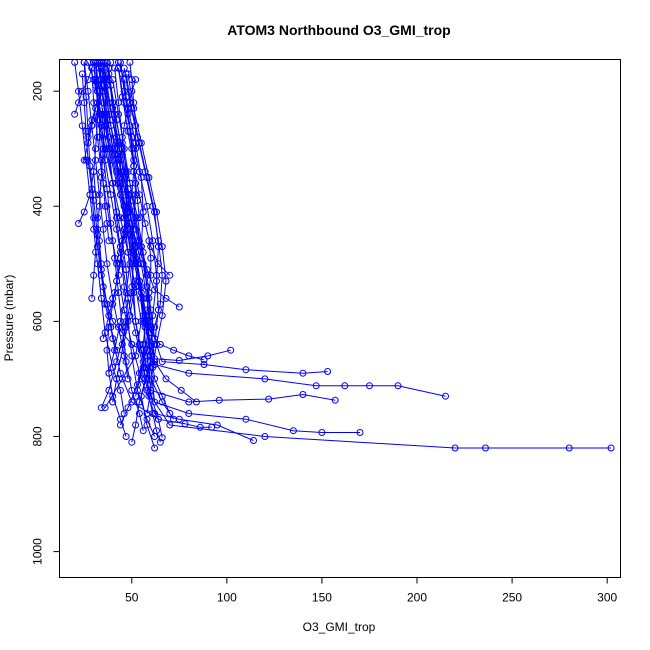  Describe the element at coordinates (512, 598) in the screenshot. I see `x-tick-label: 250` at that location.